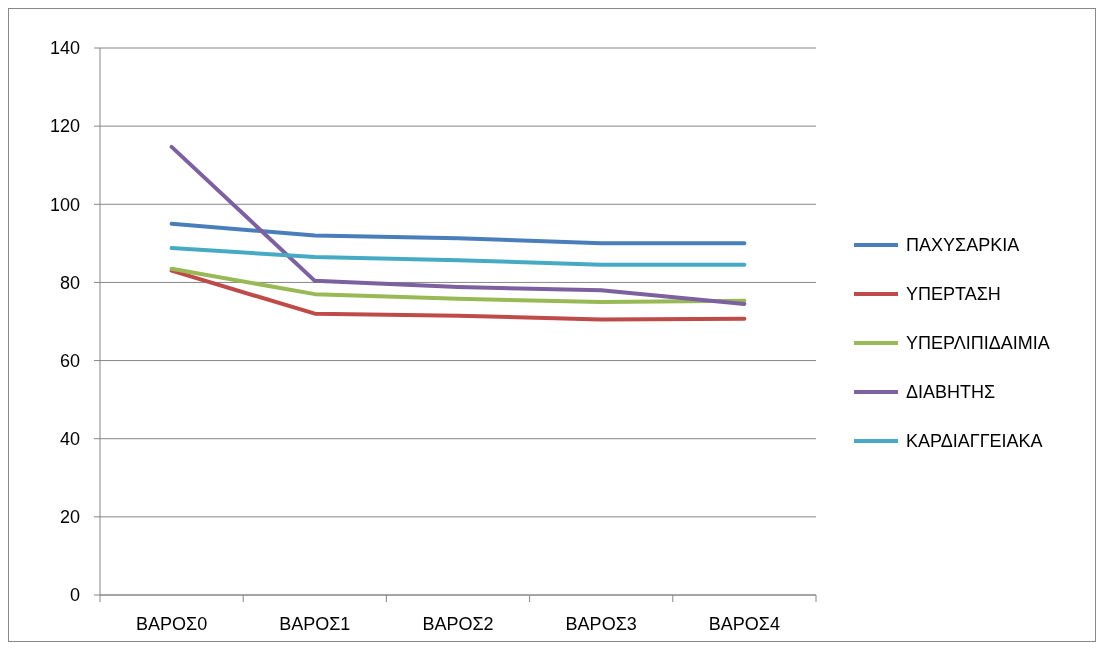 This screenshot has height=650, width=1104. I want to click on y-tick-label: 60, so click(69, 360).